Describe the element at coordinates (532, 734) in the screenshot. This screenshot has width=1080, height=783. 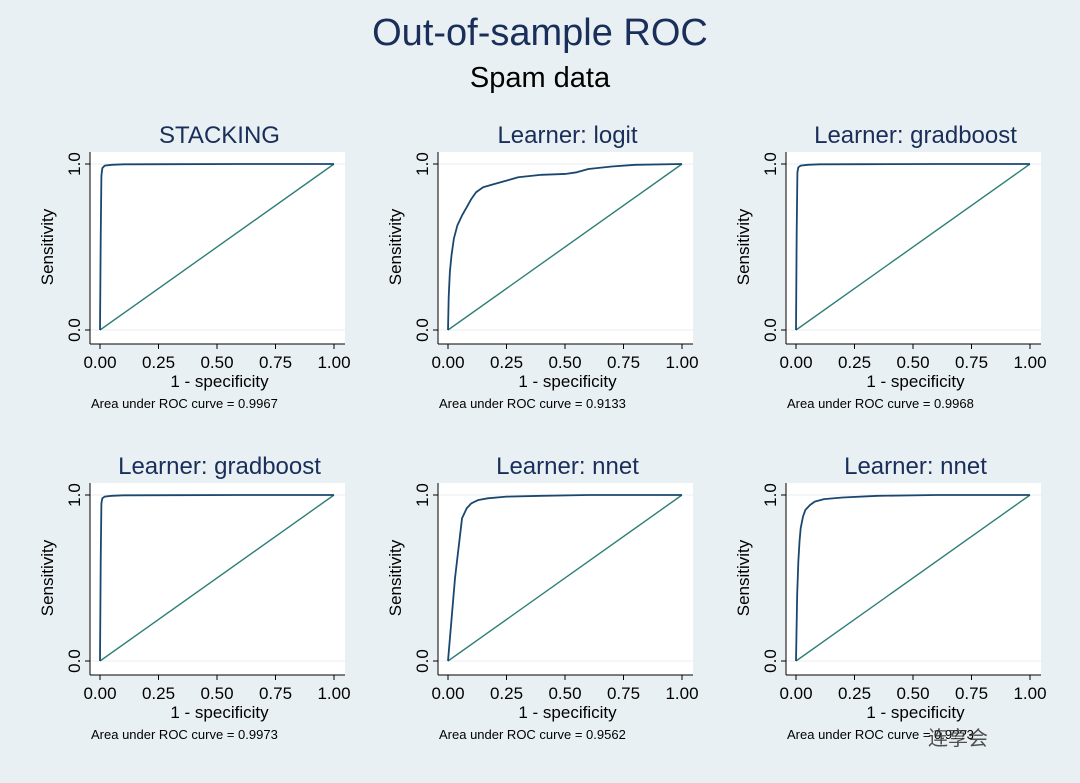
I see `auc-note: Area under ROC curve = 0.9562` at that location.